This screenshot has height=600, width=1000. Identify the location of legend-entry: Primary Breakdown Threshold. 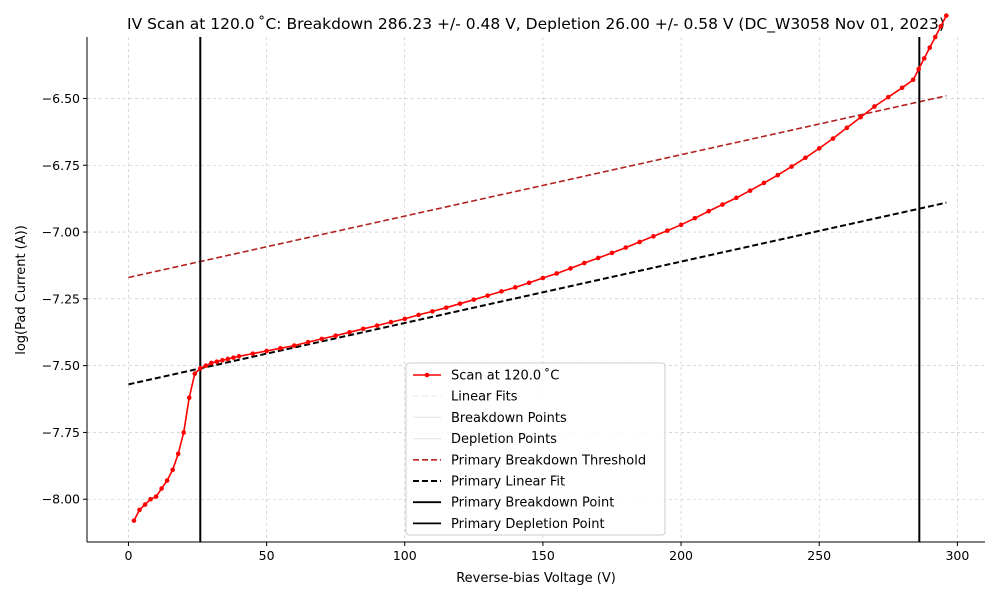
(529, 460).